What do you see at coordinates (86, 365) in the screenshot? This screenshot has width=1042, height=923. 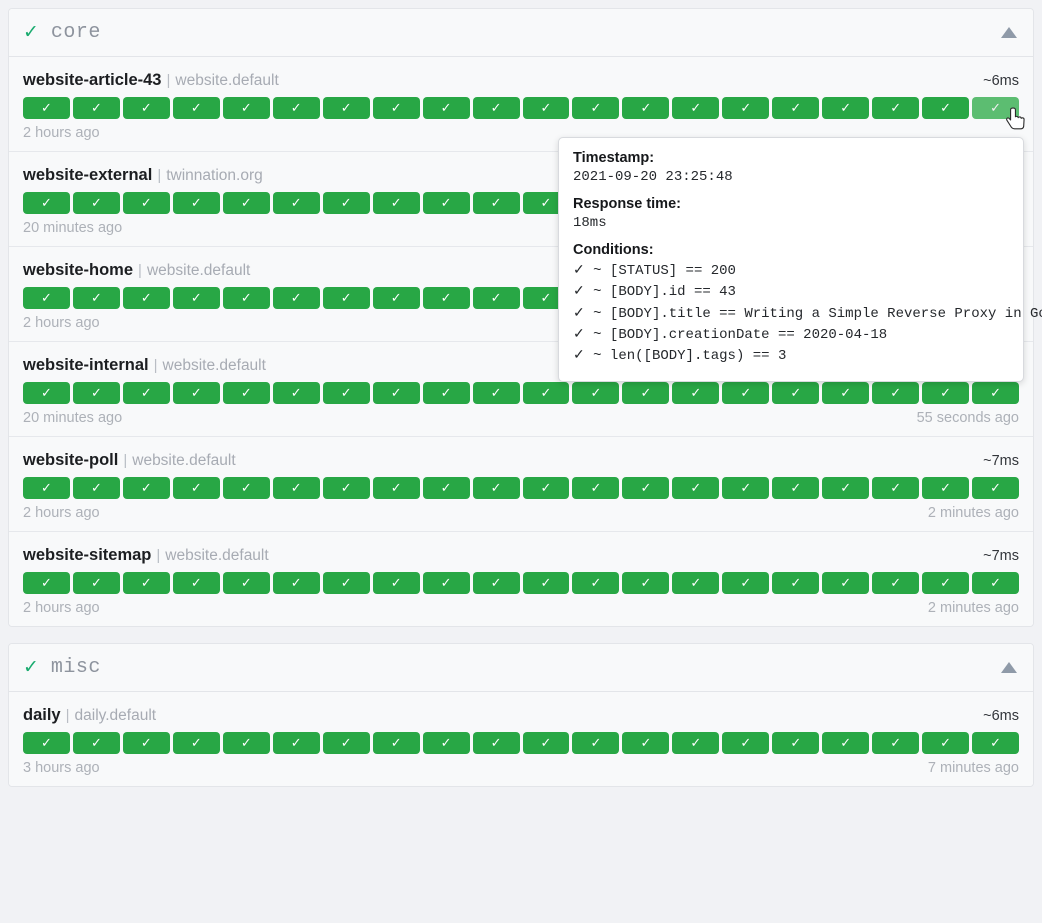 I see `endpoint-name: website-internal` at bounding box center [86, 365].